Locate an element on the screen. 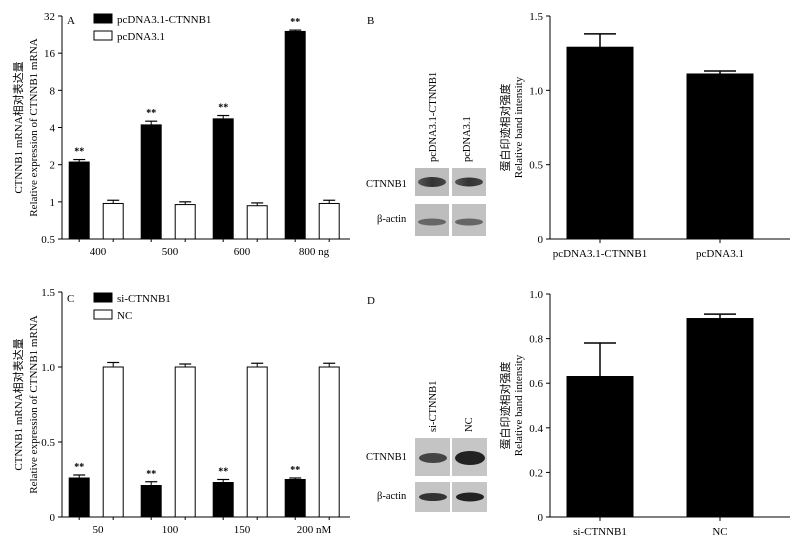  x-tick-label: pcDNA3.1 is located at coordinates (720, 254).